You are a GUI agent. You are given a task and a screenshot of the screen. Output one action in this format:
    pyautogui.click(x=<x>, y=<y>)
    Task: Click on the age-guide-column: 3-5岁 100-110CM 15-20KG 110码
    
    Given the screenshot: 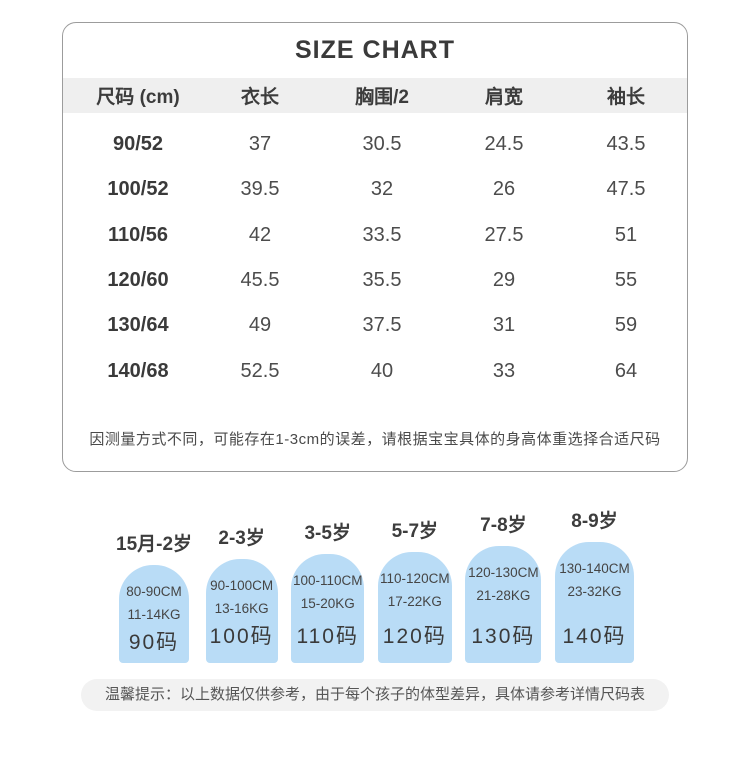 What is the action you would take?
    pyautogui.click(x=328, y=590)
    